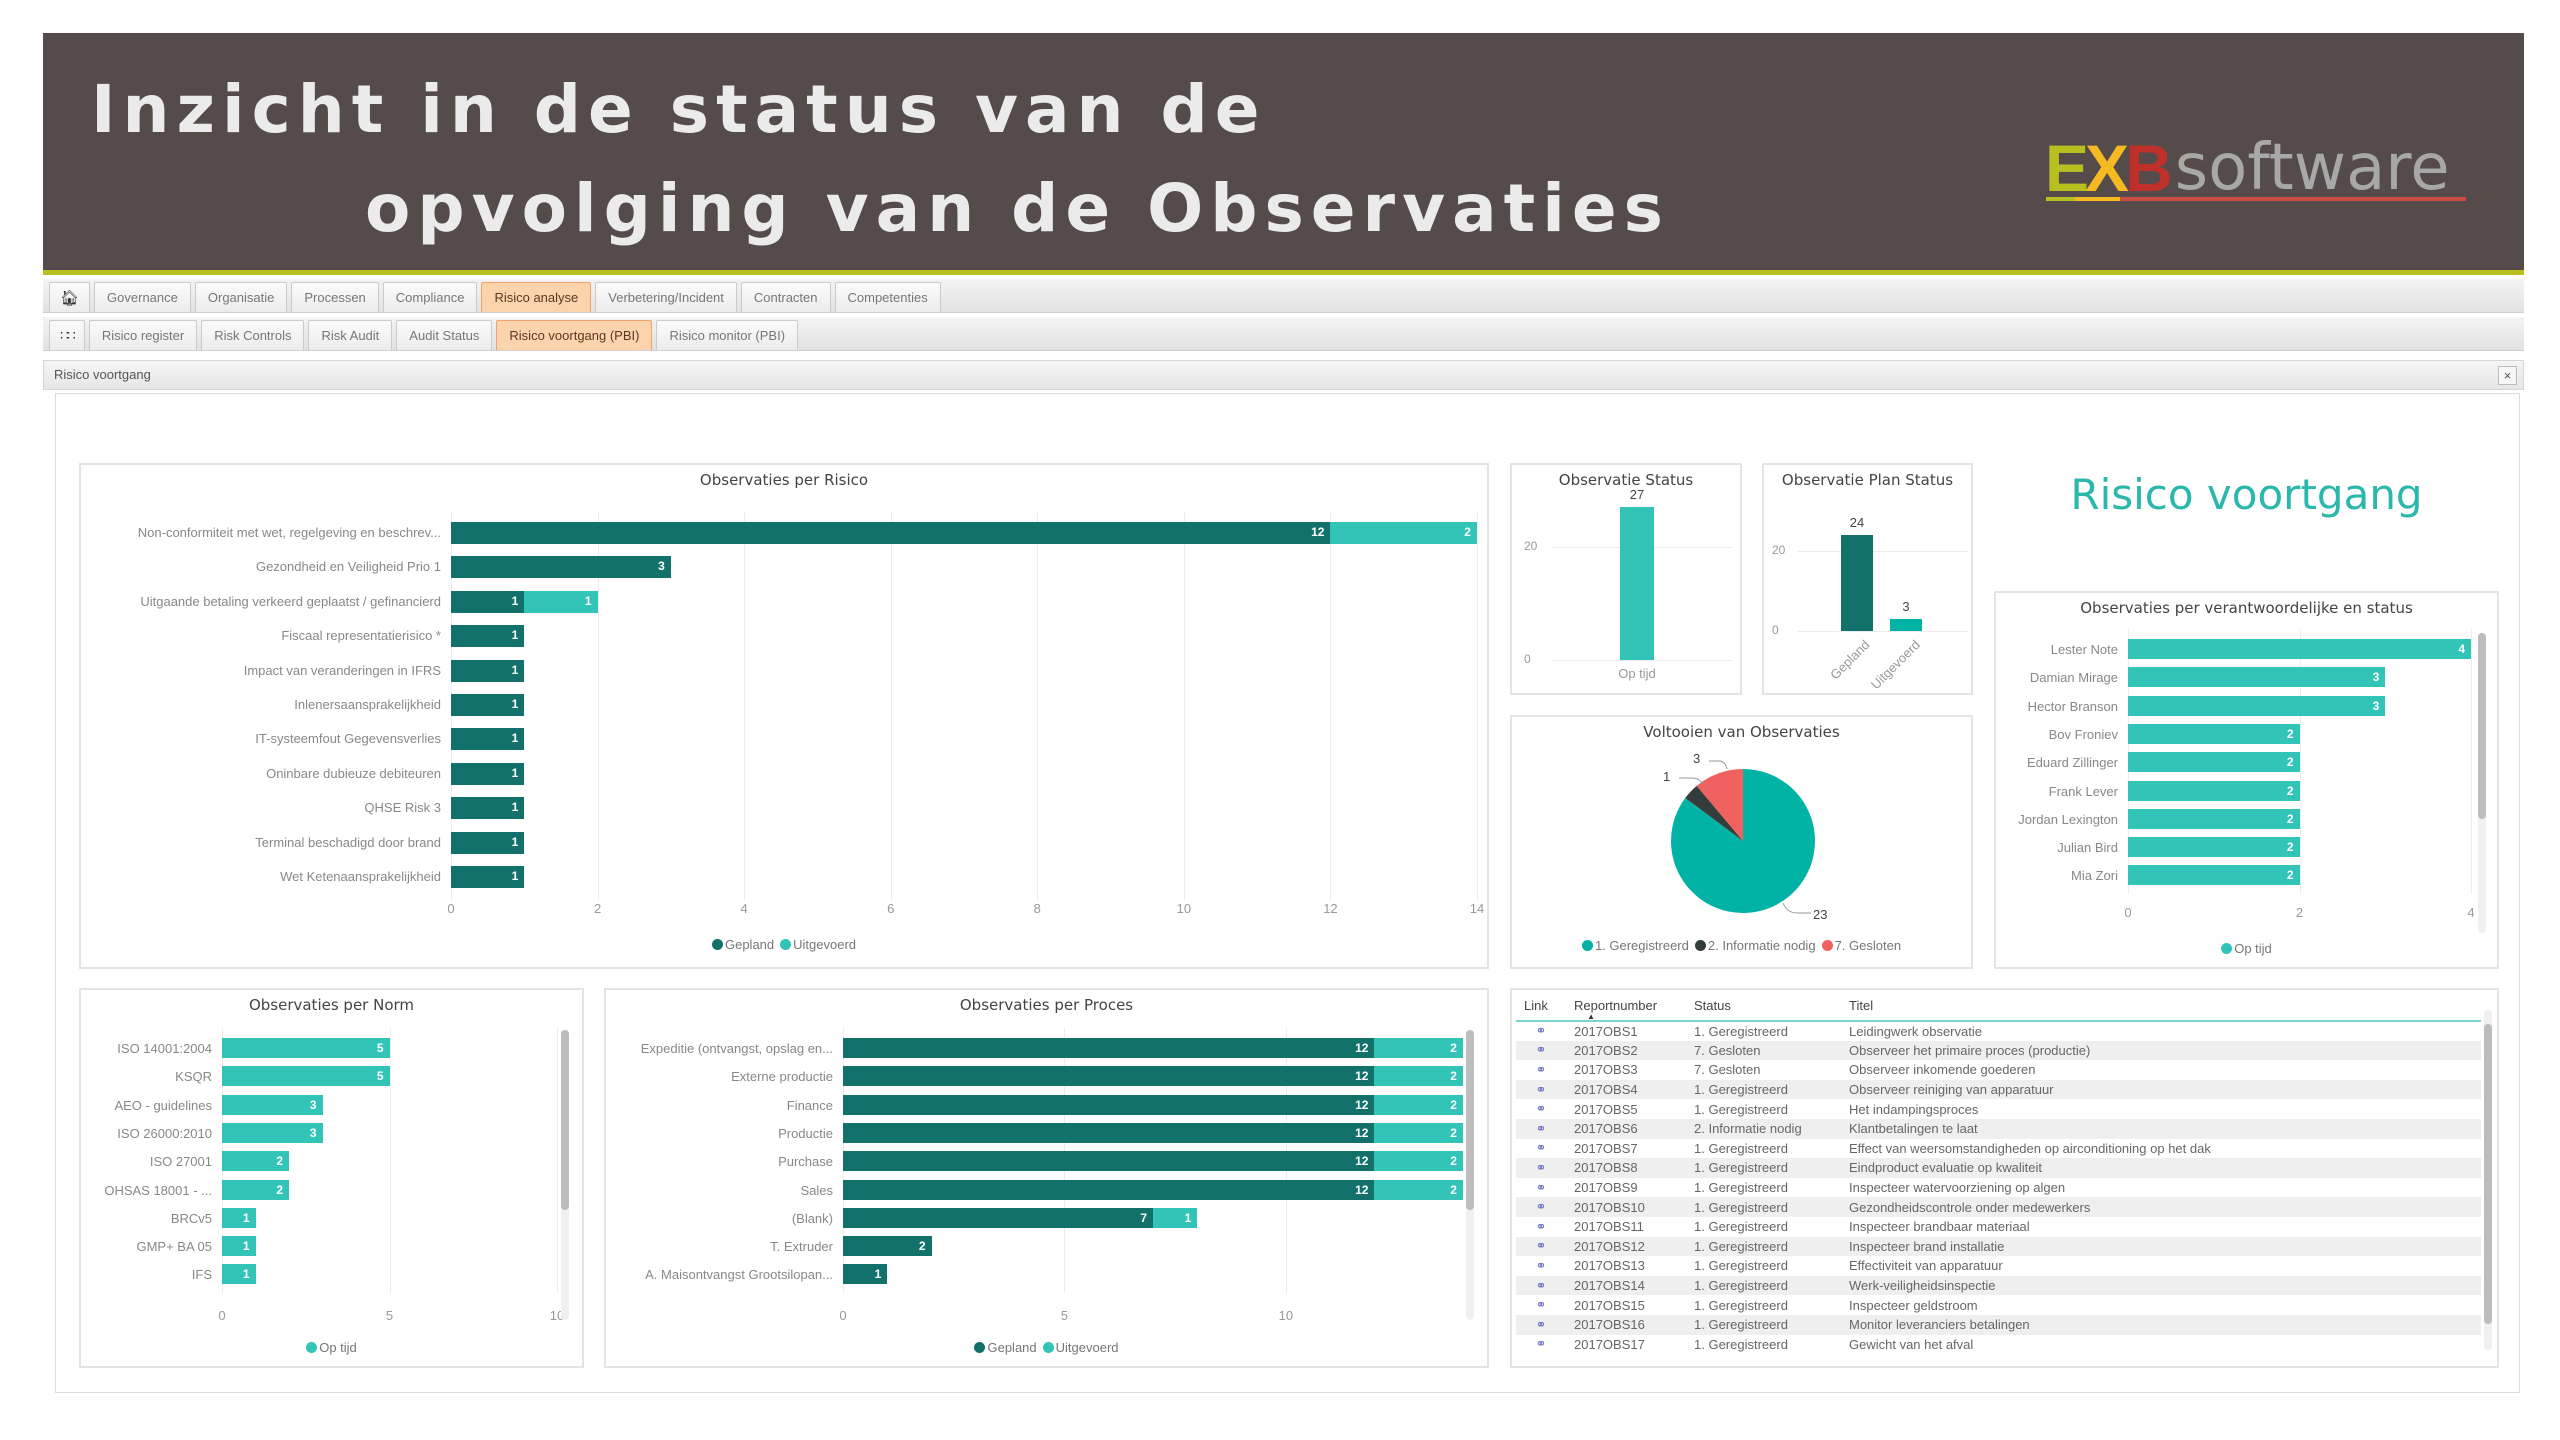 The image size is (2560, 1440). I want to click on tab-organisatie: Organisatie, so click(241, 297).